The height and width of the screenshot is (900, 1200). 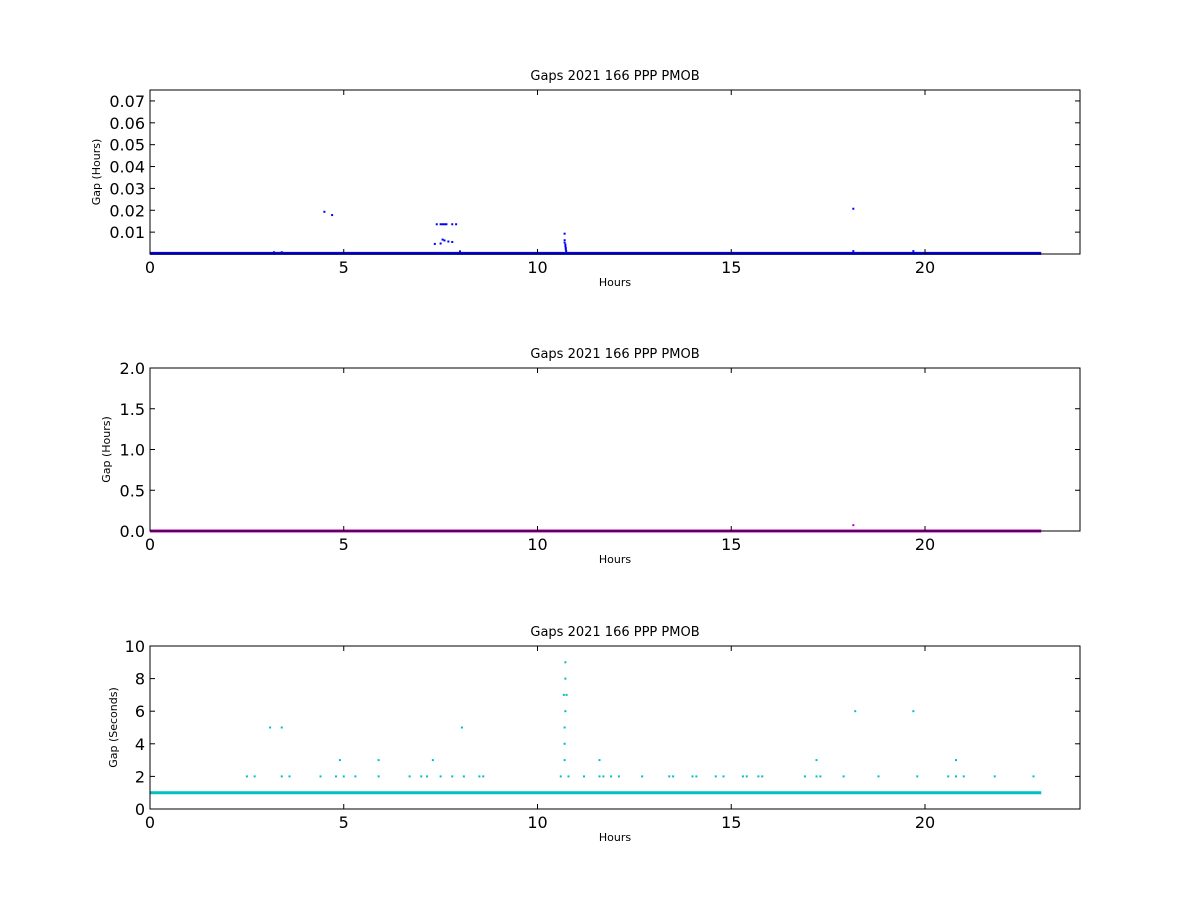 What do you see at coordinates (127, 167) in the screenshot?
I see `y-tick-label: 0.04` at bounding box center [127, 167].